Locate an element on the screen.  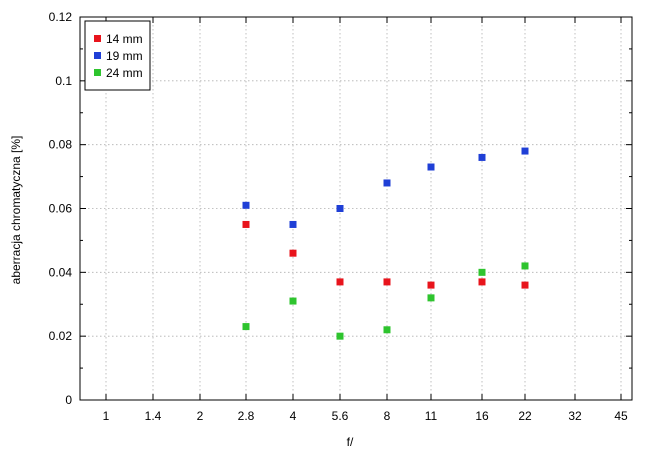
x-tick-label: 11 is located at coordinates (431, 416).